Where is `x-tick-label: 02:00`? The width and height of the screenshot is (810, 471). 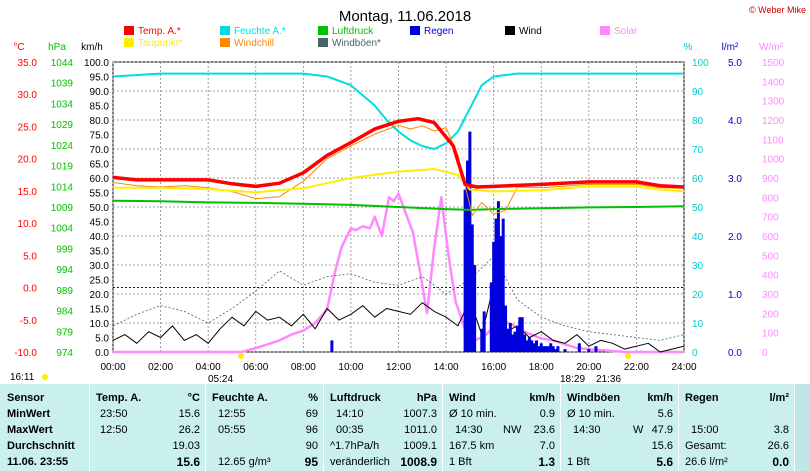
x-tick-label: 02:00 is located at coordinates (160, 367).